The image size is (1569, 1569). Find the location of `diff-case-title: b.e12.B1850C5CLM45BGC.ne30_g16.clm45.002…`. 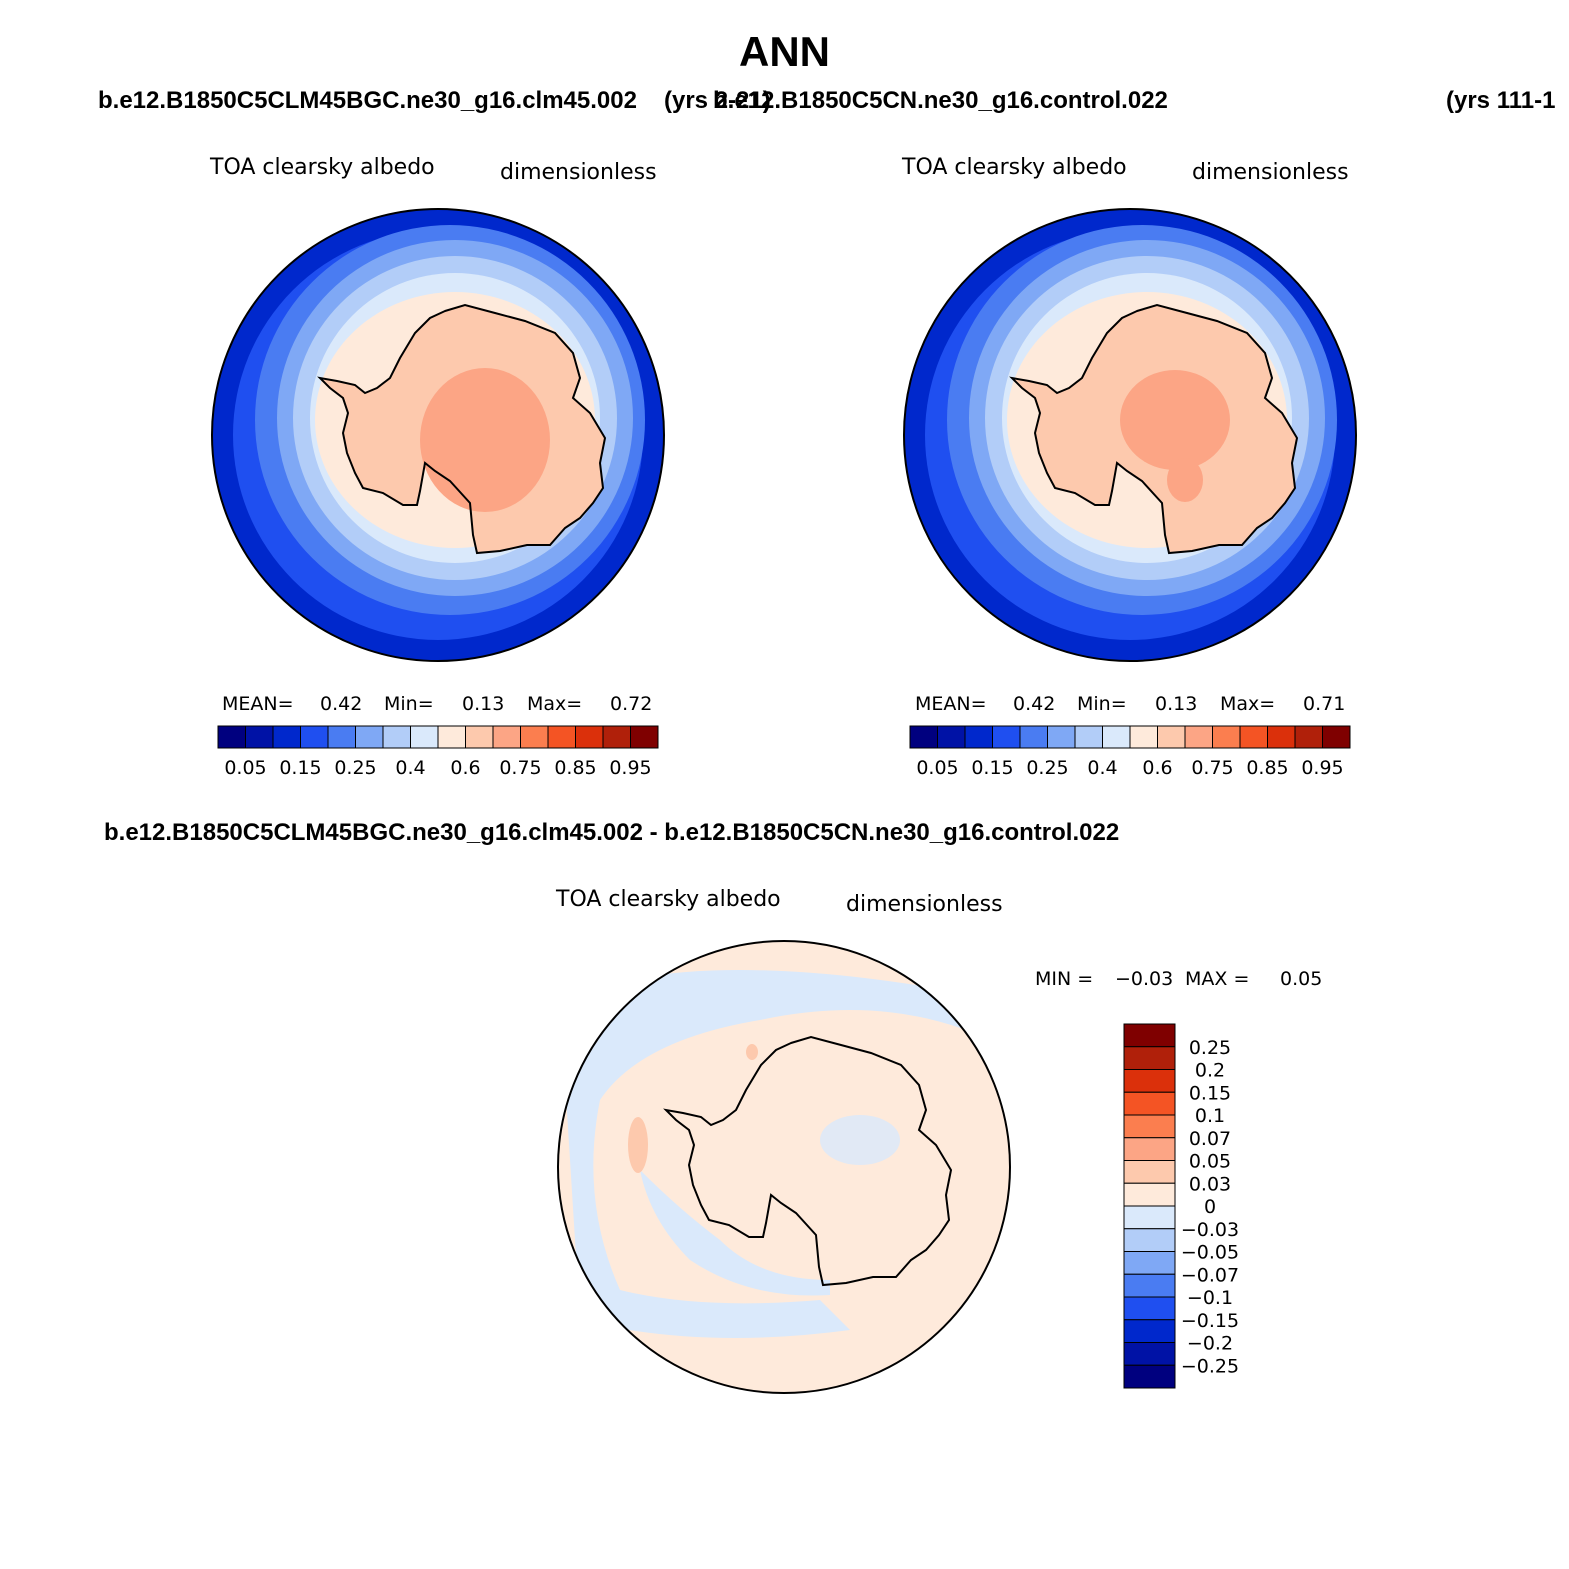

diff-case-title: b.e12.B1850C5CLM45BGC.ne30_g16.clm45.002… is located at coordinates (612, 832).